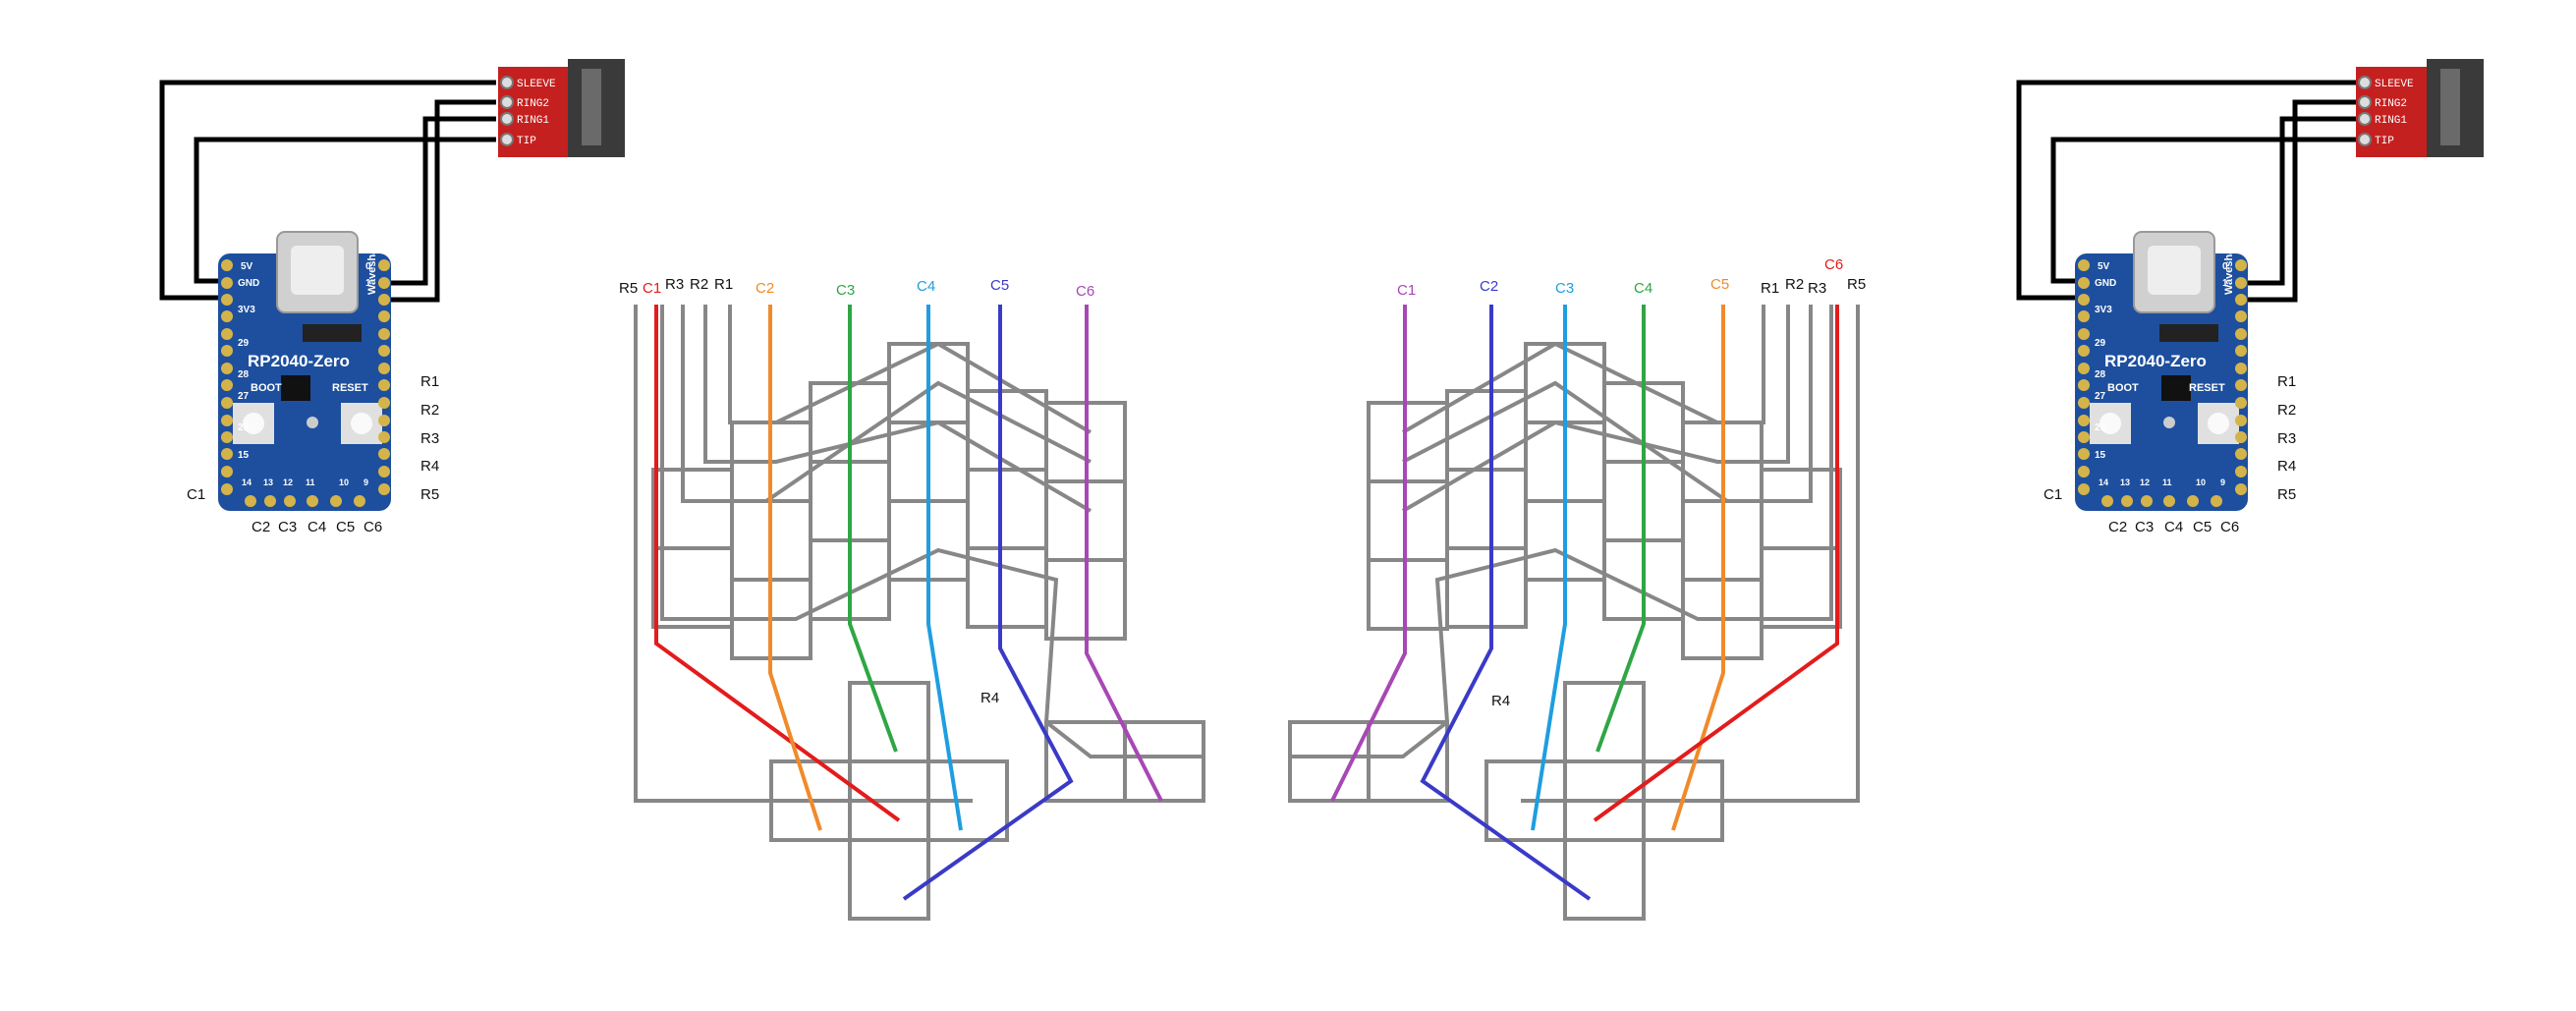 This screenshot has width=2576, height=1011. I want to click on right-col-label: C5, so click(1719, 284).